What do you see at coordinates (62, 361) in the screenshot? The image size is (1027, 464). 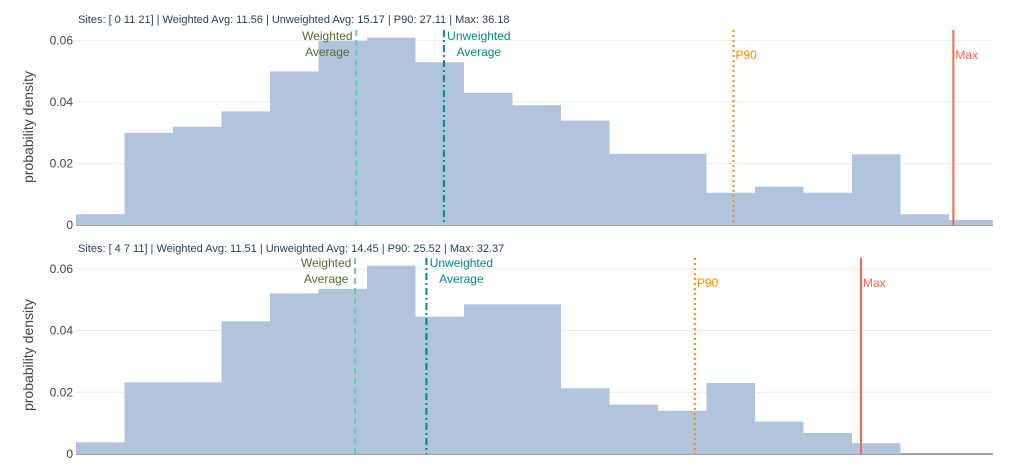 I see `y-ticks-bottom: 0 0.02 0.04 0.06` at bounding box center [62, 361].